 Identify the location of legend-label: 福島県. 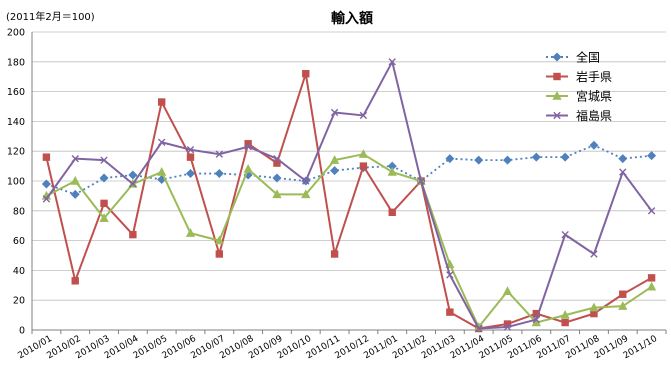
(594, 115).